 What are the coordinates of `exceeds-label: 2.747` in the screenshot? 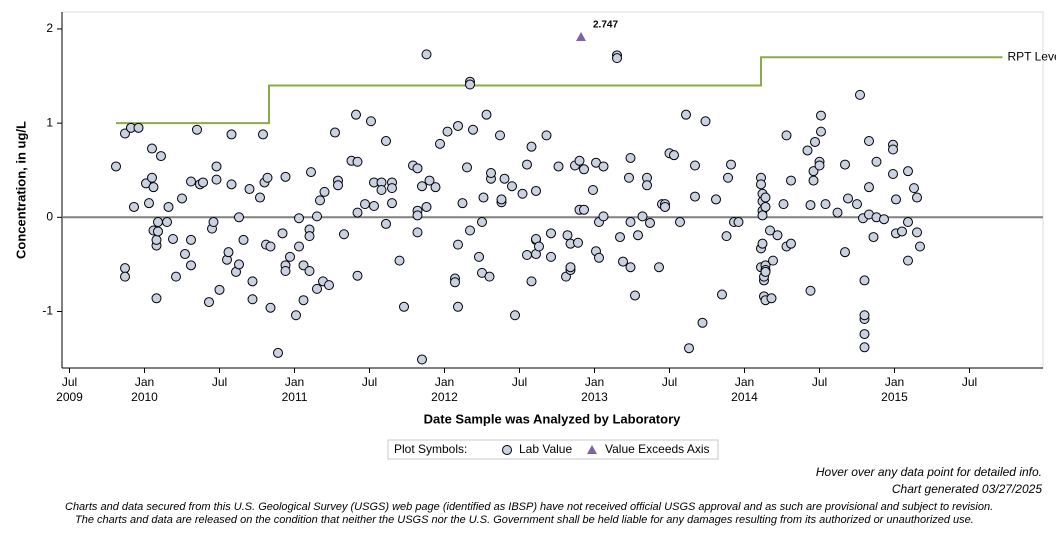 It's located at (605, 25).